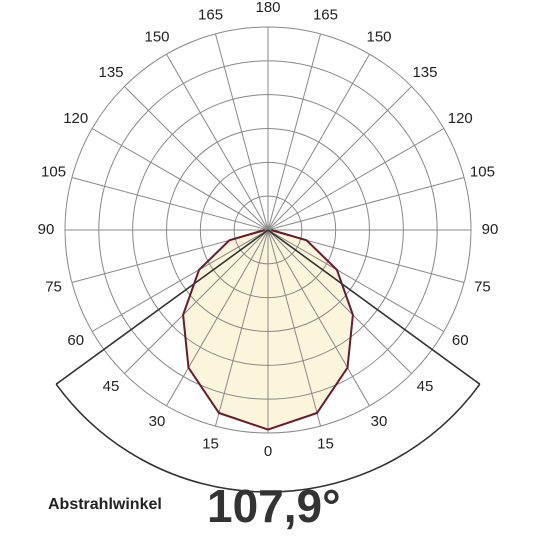 The height and width of the screenshot is (545, 540). Describe the element at coordinates (105, 504) in the screenshot. I see `beam-angle-label: Abstrahlwinkel` at that location.